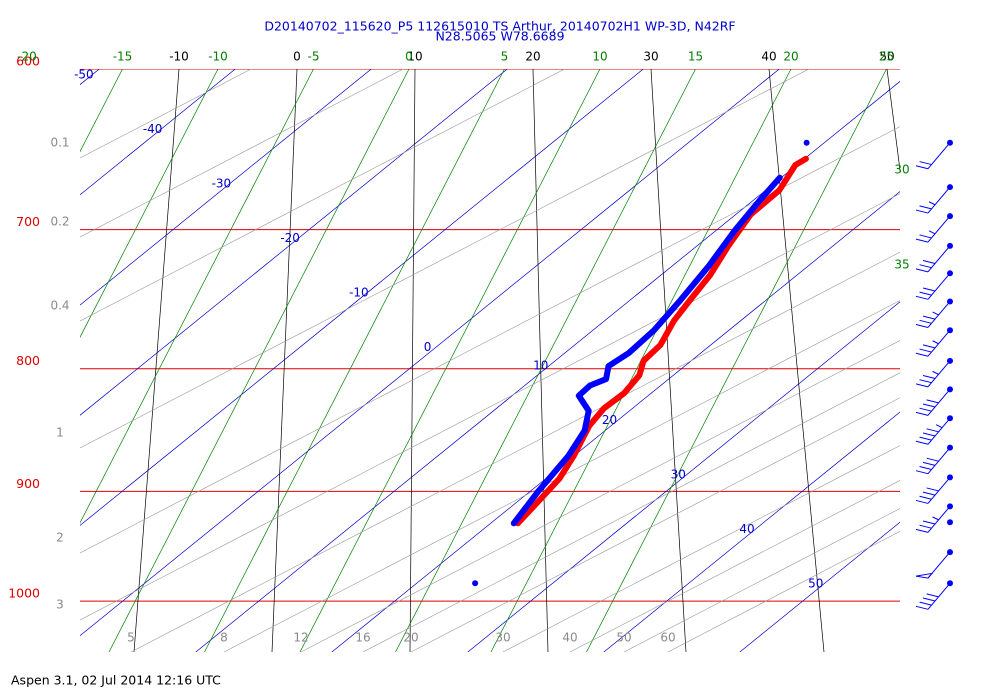  I want to click on isotherm-label: 20, so click(609, 420).